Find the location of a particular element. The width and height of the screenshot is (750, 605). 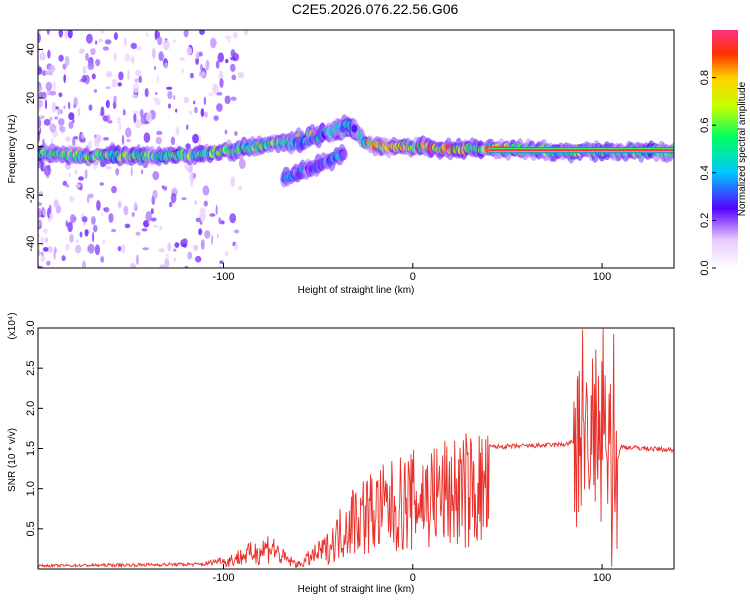

x-tick-label: 0 is located at coordinates (413, 578).